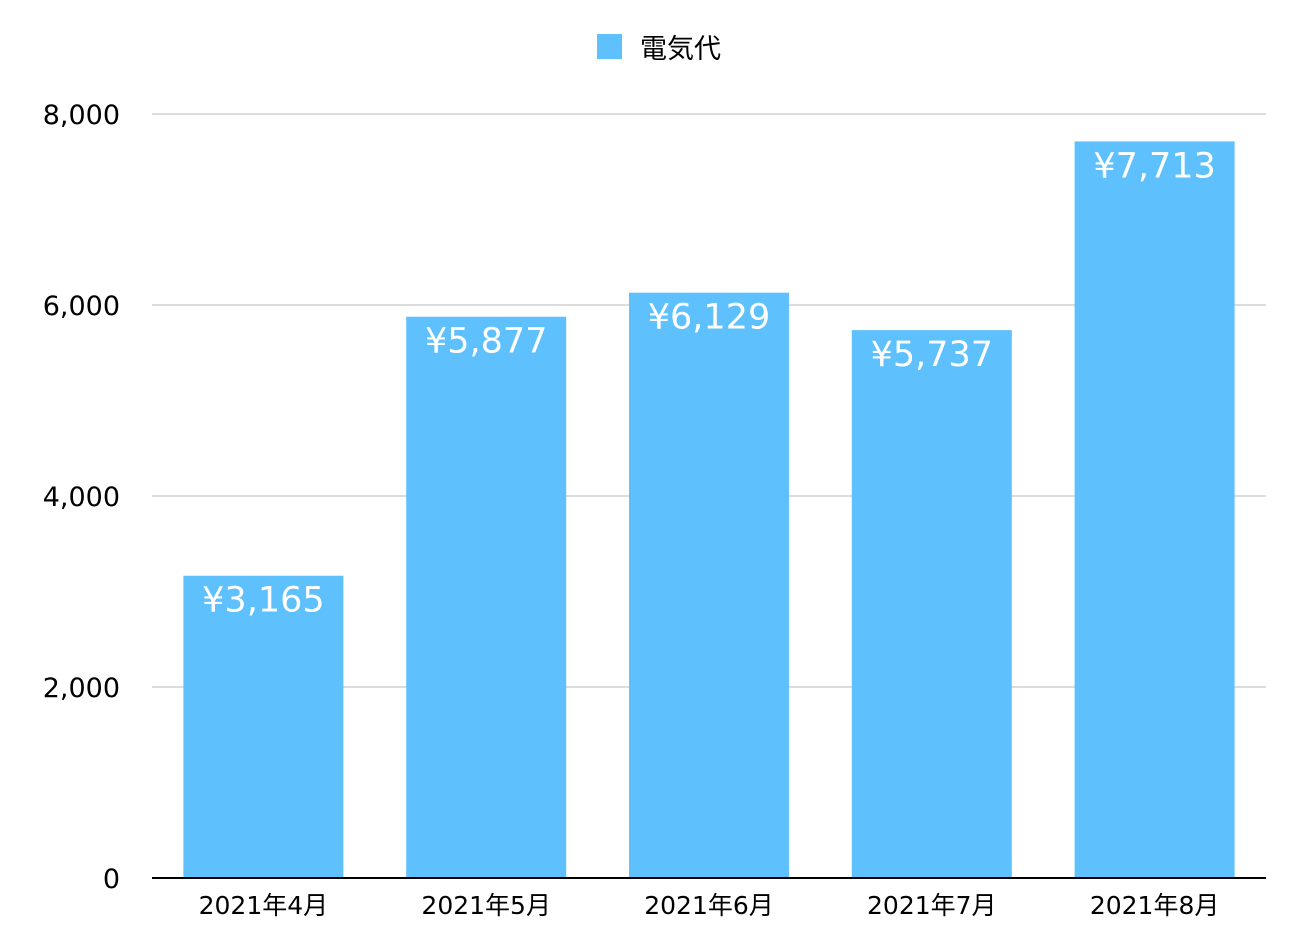  What do you see at coordinates (81, 306) in the screenshot?
I see `y-tick-label: 6,000` at bounding box center [81, 306].